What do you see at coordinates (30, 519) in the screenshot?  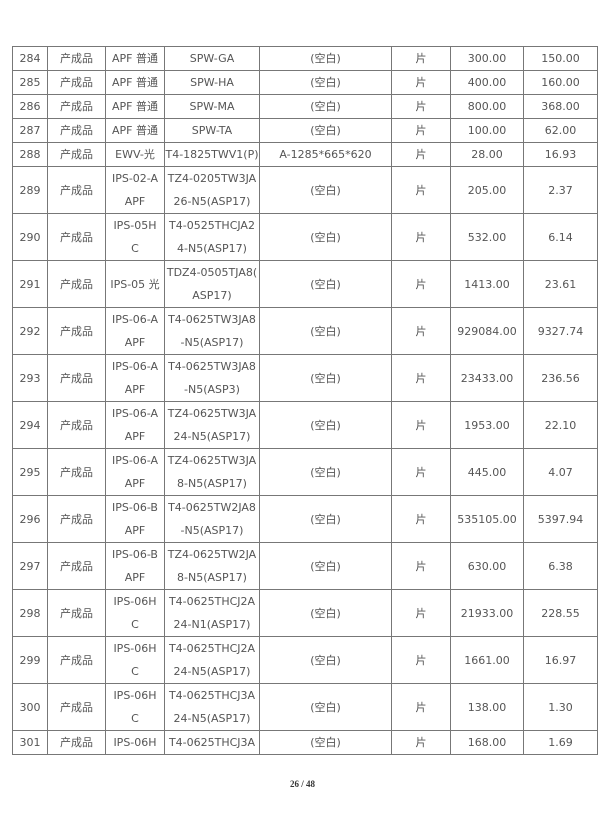 I see `row-number-cell: 296` at bounding box center [30, 519].